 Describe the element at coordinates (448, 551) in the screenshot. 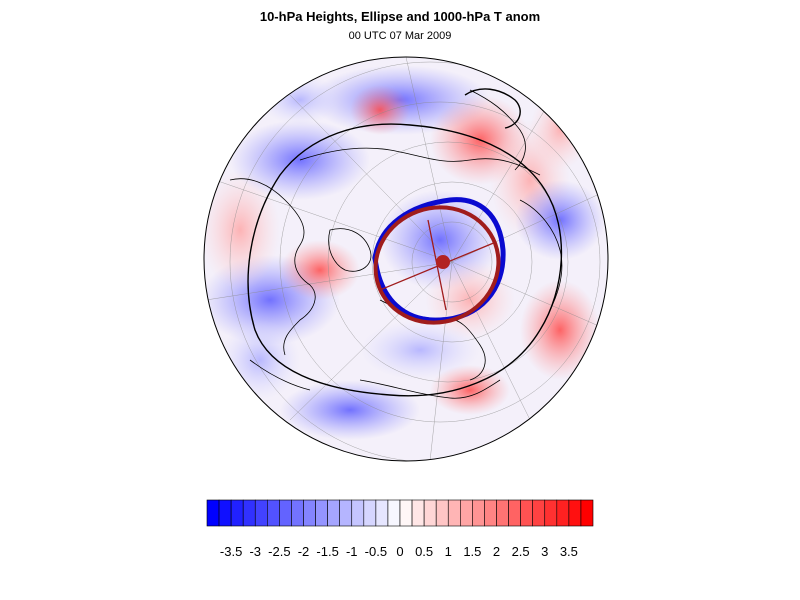

I see `colorbar-tick-label: 1` at that location.